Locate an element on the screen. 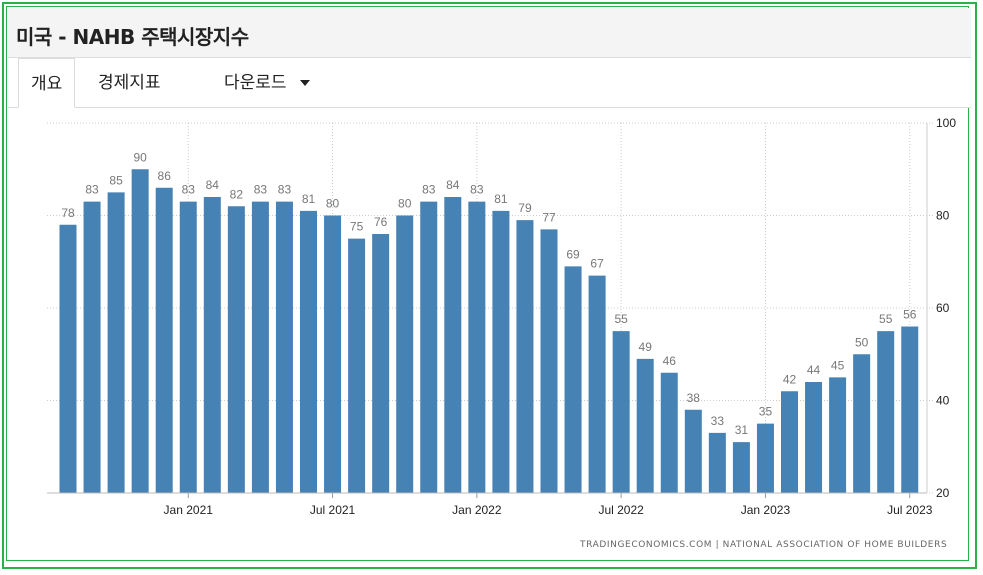  tab-download: 다운로드 is located at coordinates (267, 83).